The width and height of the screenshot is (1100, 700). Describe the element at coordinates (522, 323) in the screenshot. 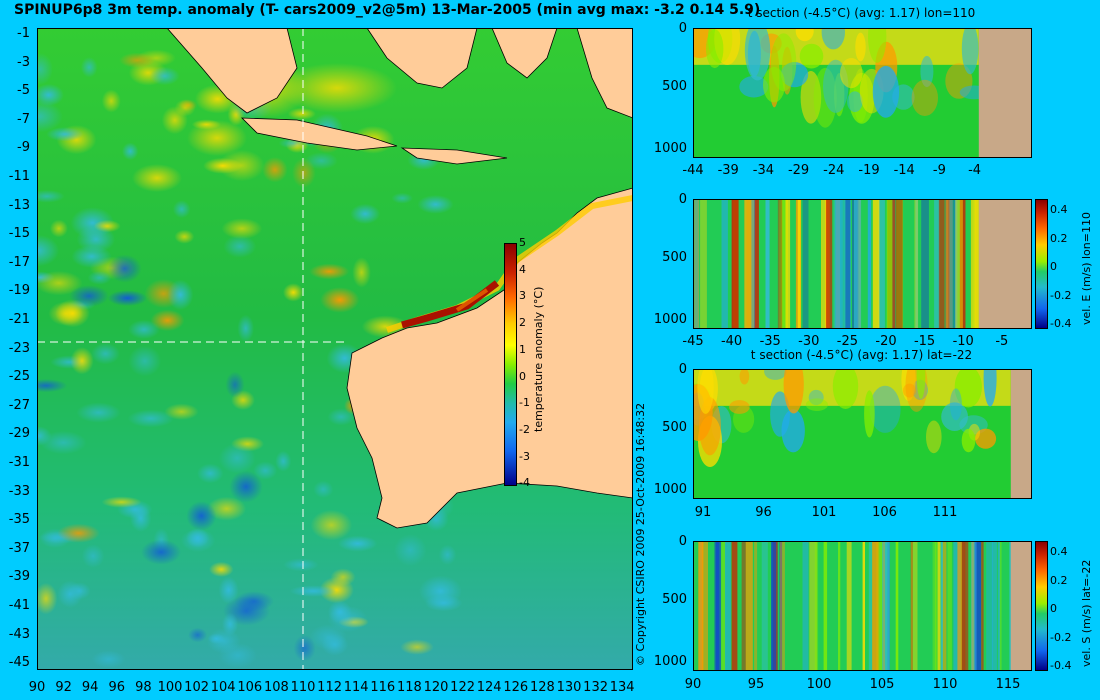

I see `main-colorbar-tick: 2` at that location.